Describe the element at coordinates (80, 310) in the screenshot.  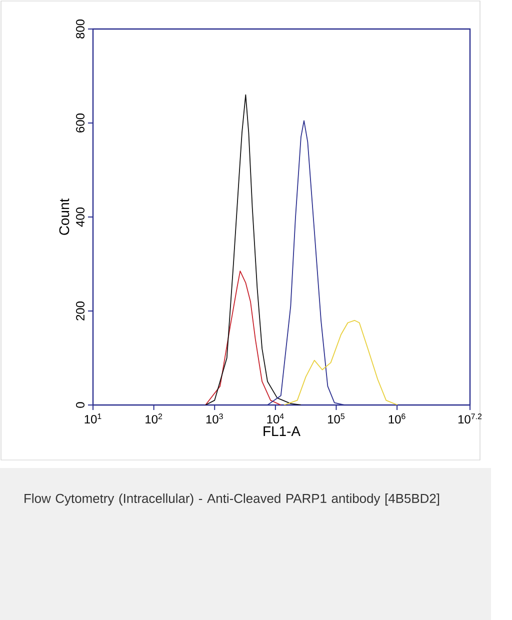
I see `y-tick-label: 200` at that location.